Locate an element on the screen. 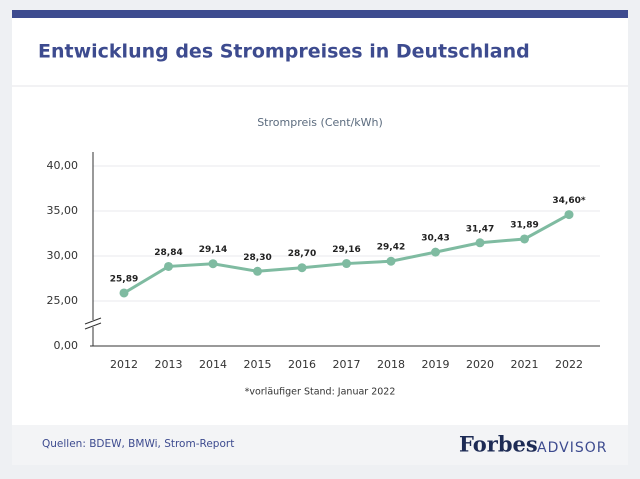 The image size is (640, 479). y-tick-label: 40,00 is located at coordinates (63, 165).